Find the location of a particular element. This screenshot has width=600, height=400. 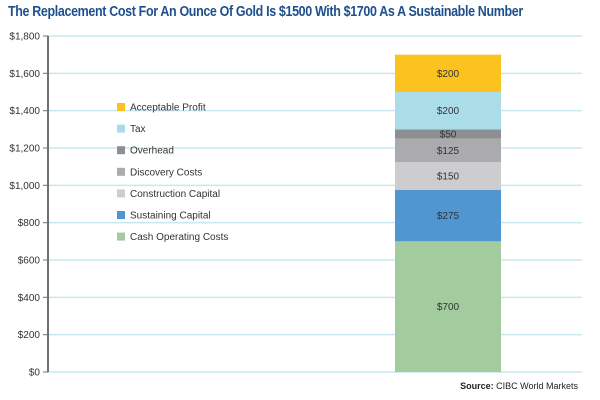

data-label: $125 is located at coordinates (448, 151).